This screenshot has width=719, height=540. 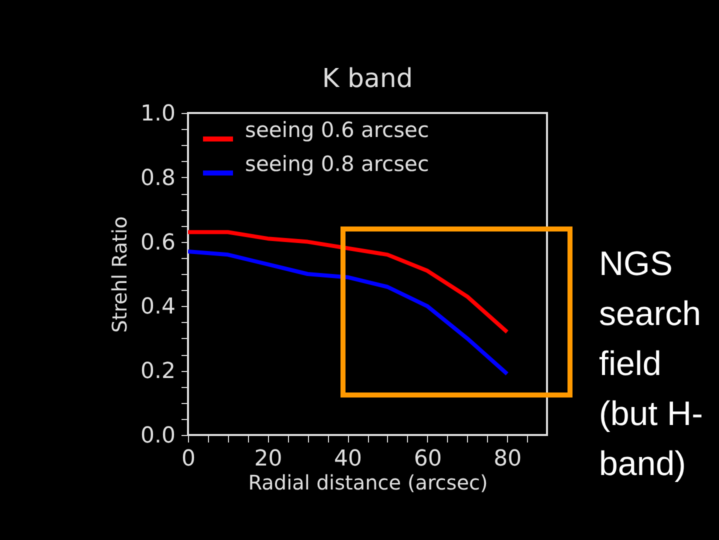 I want to click on x-tick-label: 20, so click(x=268, y=459).